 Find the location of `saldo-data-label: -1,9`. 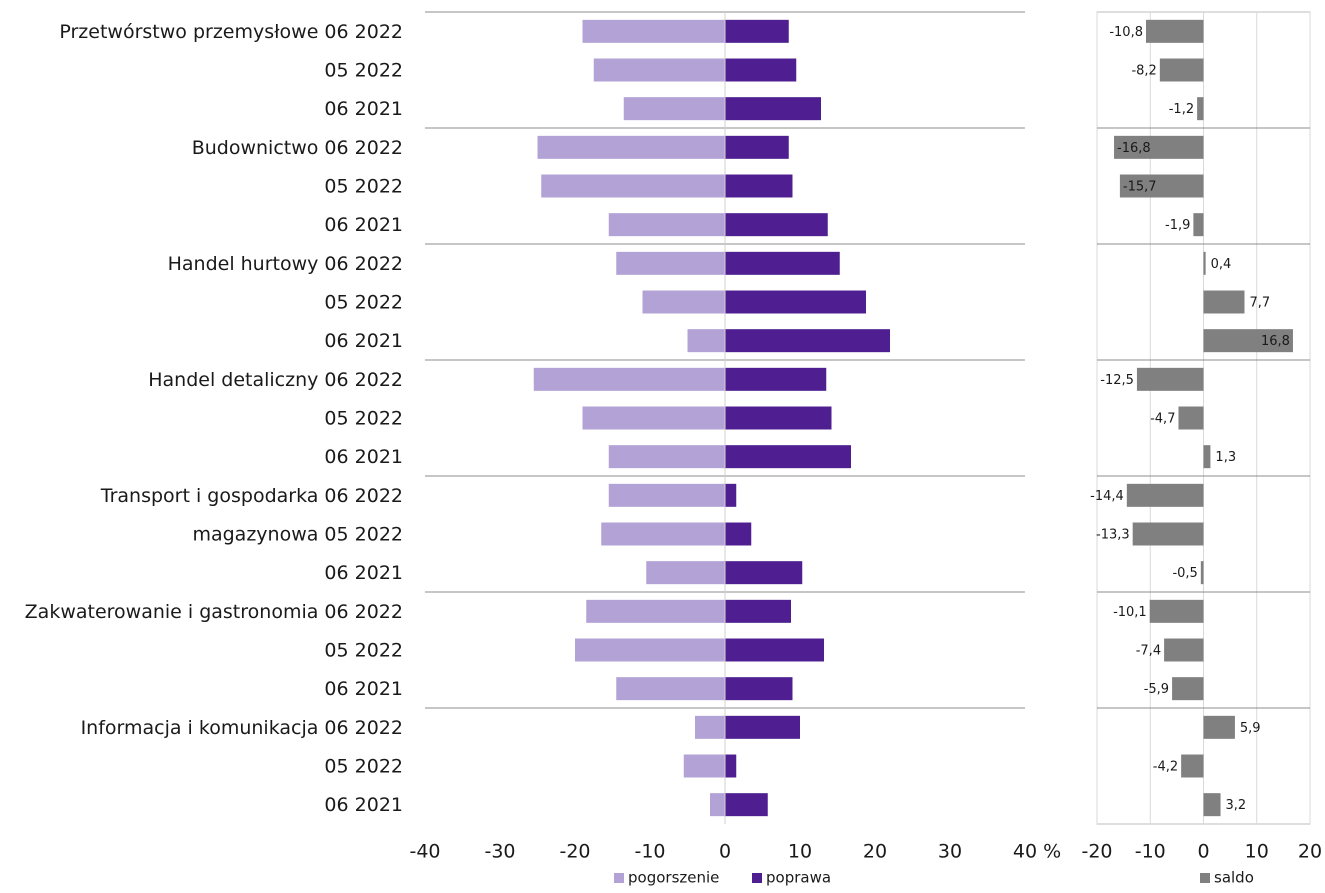

saldo-data-label: -1,9 is located at coordinates (1177, 225).